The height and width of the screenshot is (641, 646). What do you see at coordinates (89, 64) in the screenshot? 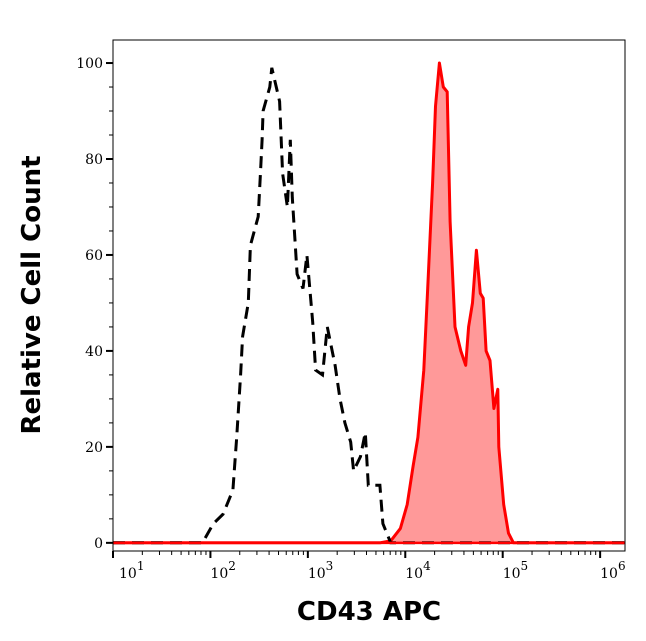
I see `y-tick-label: 100` at bounding box center [89, 64].